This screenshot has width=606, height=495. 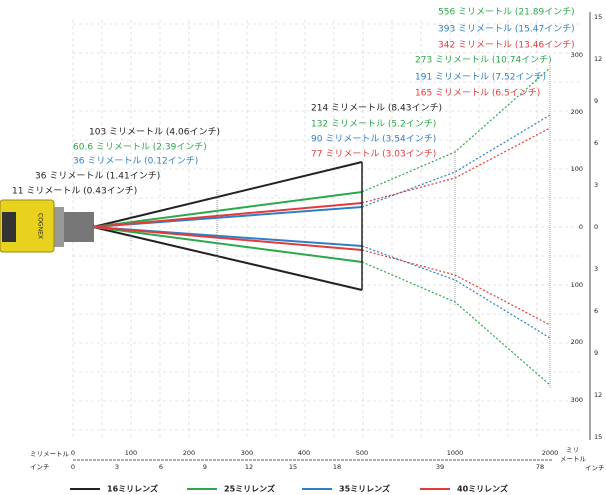 What do you see at coordinates (376, 108) in the screenshot?
I see `annotation: 214 ミリメートル (8.43インチ)` at bounding box center [376, 108].